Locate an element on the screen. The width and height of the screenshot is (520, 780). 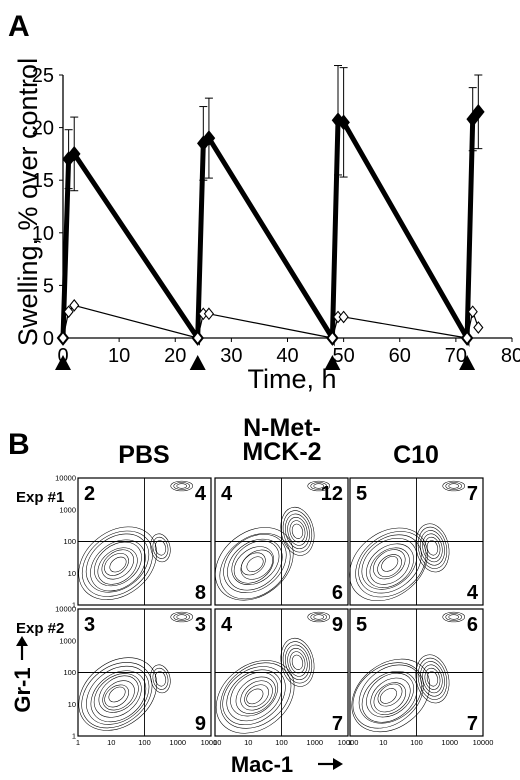
quadrant-percent: 12 is located at coordinates (332, 494).